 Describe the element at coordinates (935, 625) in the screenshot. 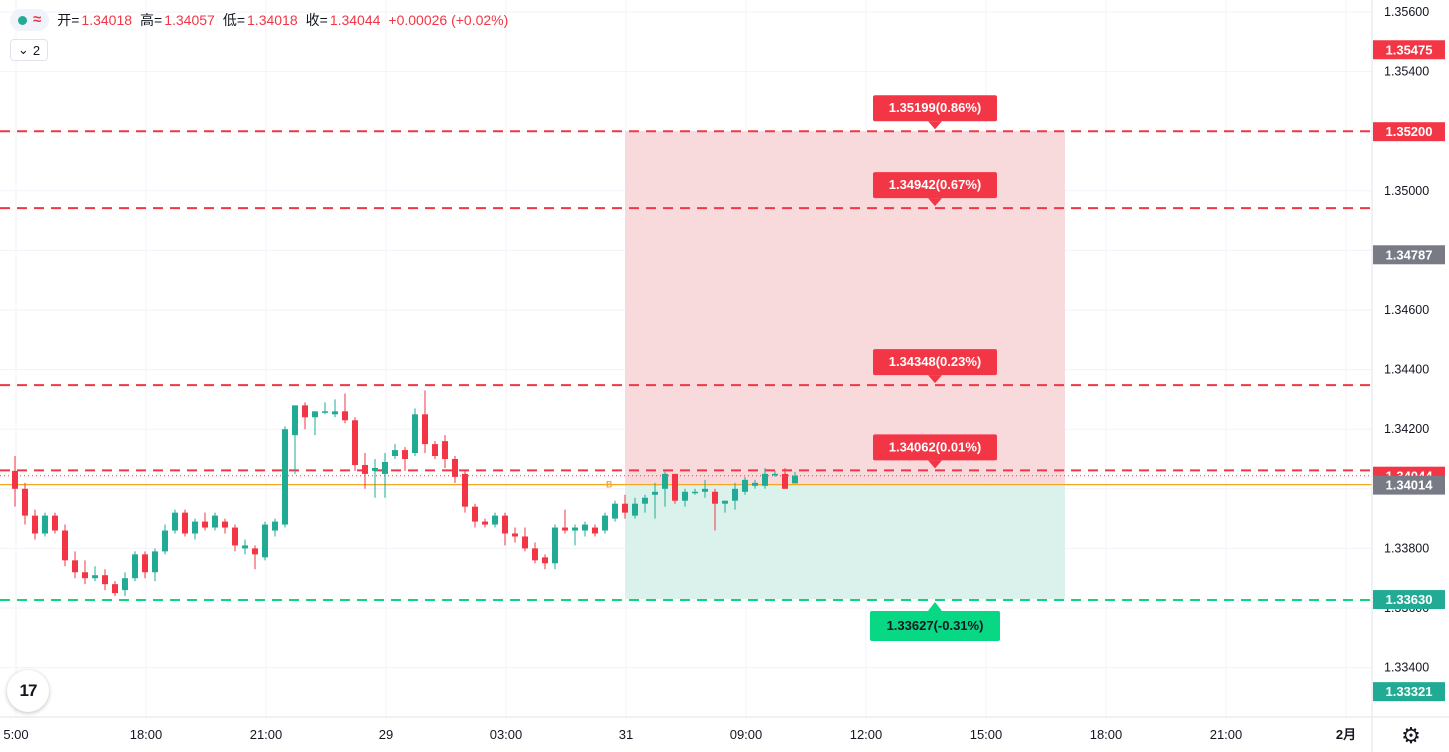

I see `label-text: 1.33627(-0.31%)` at that location.